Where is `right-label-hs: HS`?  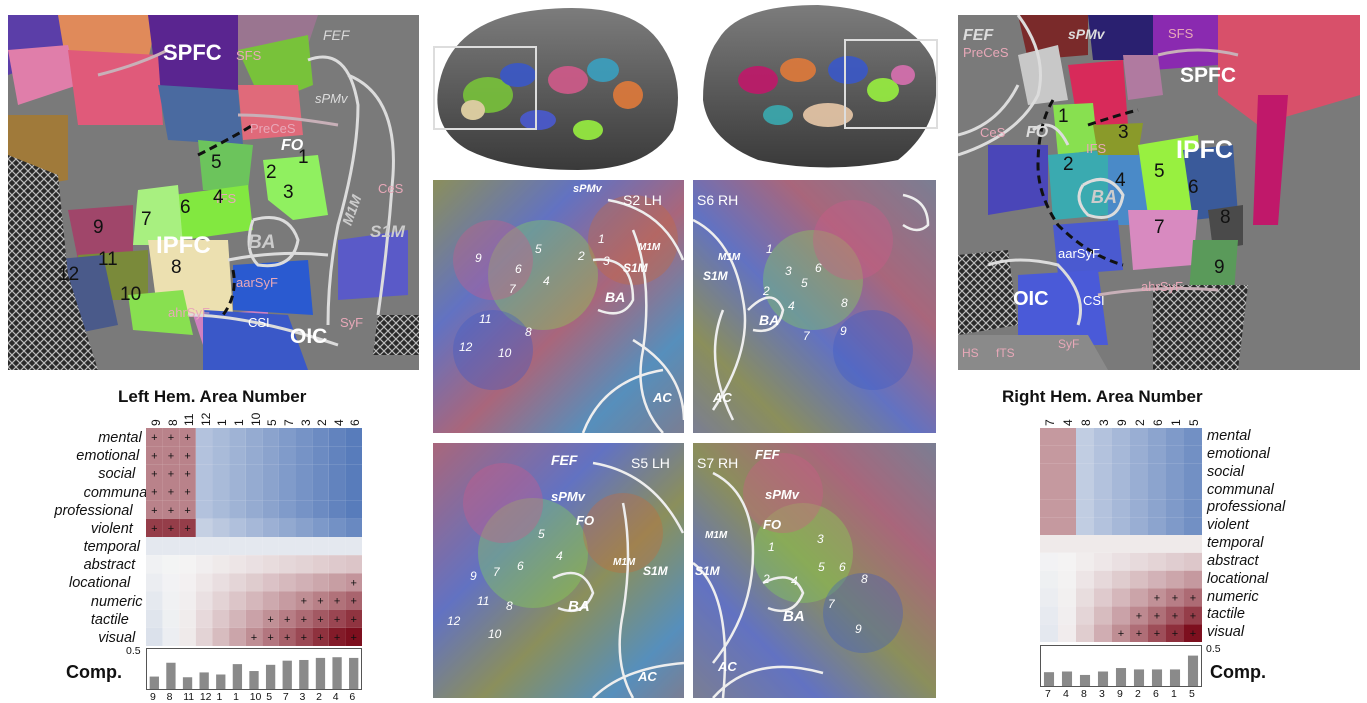
right-label-hs: HS is located at coordinates (970, 353).